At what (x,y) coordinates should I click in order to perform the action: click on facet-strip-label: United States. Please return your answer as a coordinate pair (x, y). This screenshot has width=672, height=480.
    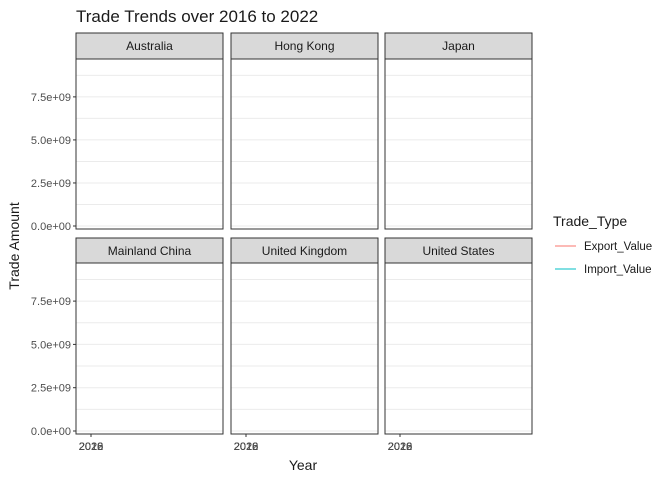
    Looking at the image, I should click on (458, 251).